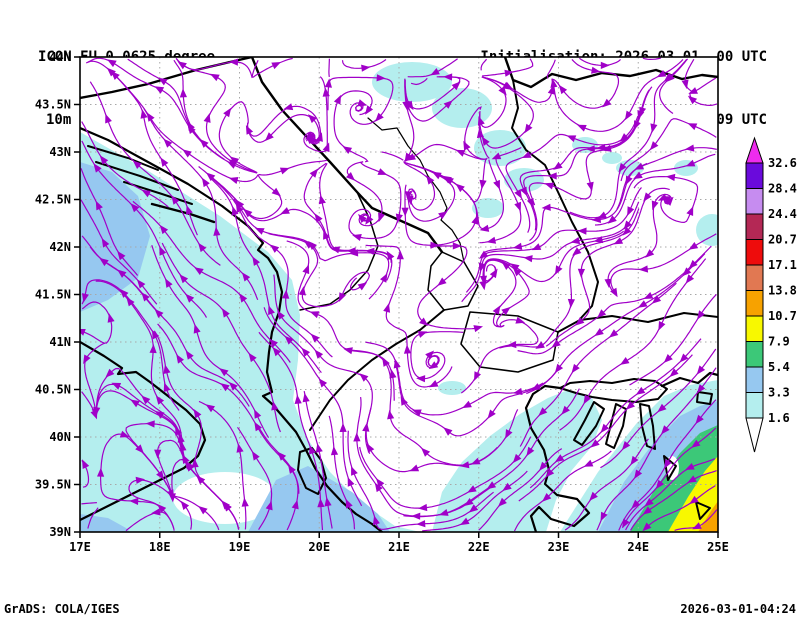 The image size is (800, 618). Describe the element at coordinates (479, 547) in the screenshot. I see `lon-label: 22E` at that location.